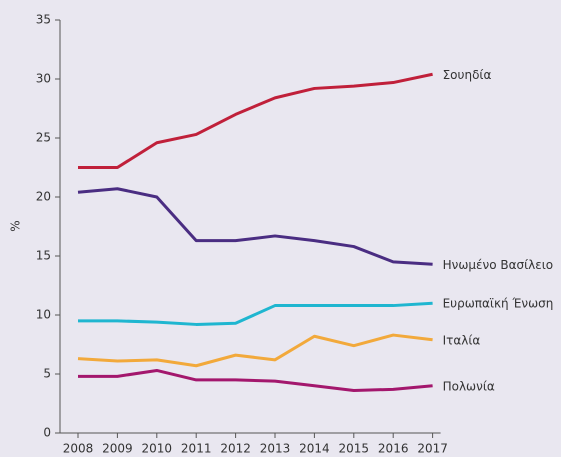  I want to click on series-label: Ηνωμένο Βασίλειο, so click(498, 265).